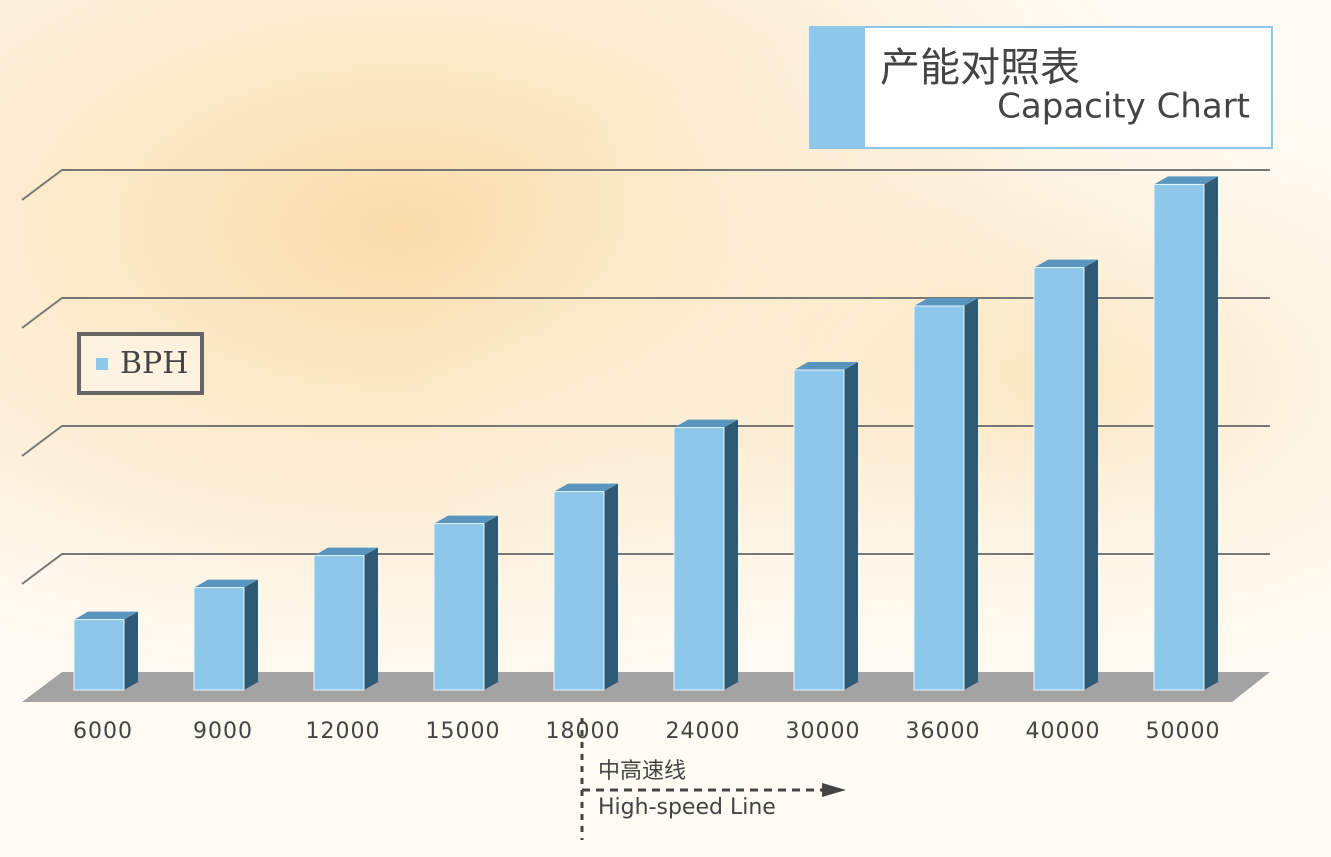  What do you see at coordinates (834, 790) in the screenshot?
I see `annotation-arrowhead` at bounding box center [834, 790].